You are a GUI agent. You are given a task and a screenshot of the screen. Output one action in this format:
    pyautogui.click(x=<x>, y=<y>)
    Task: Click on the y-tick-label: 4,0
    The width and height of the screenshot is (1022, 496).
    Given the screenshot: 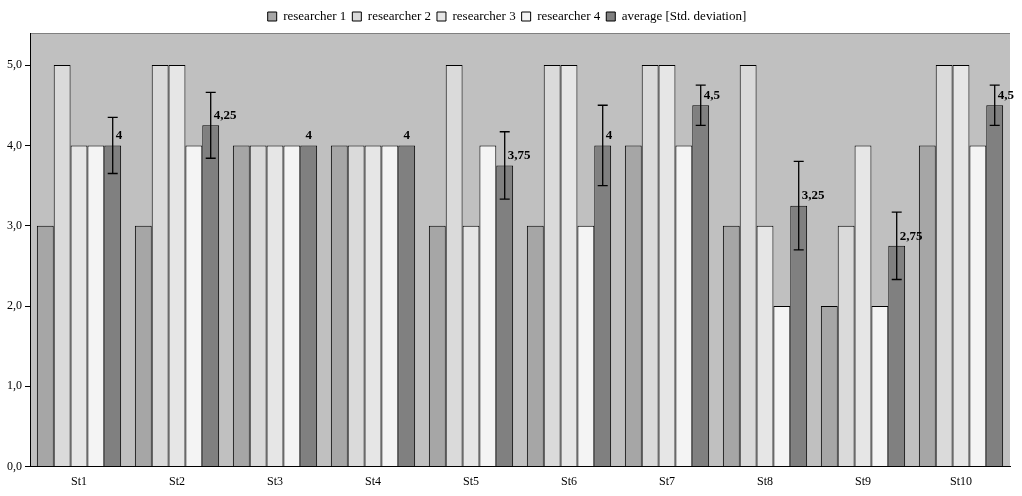 What is the action you would take?
    pyautogui.click(x=14, y=144)
    